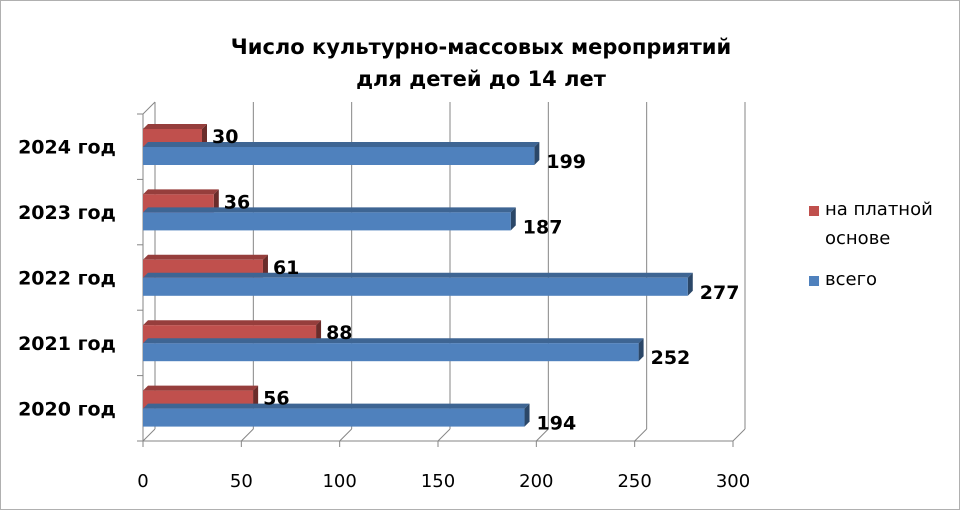 This screenshot has height=510, width=960. What do you see at coordinates (566, 162) in the screenshot?
I see `data-label-total: 199` at bounding box center [566, 162].